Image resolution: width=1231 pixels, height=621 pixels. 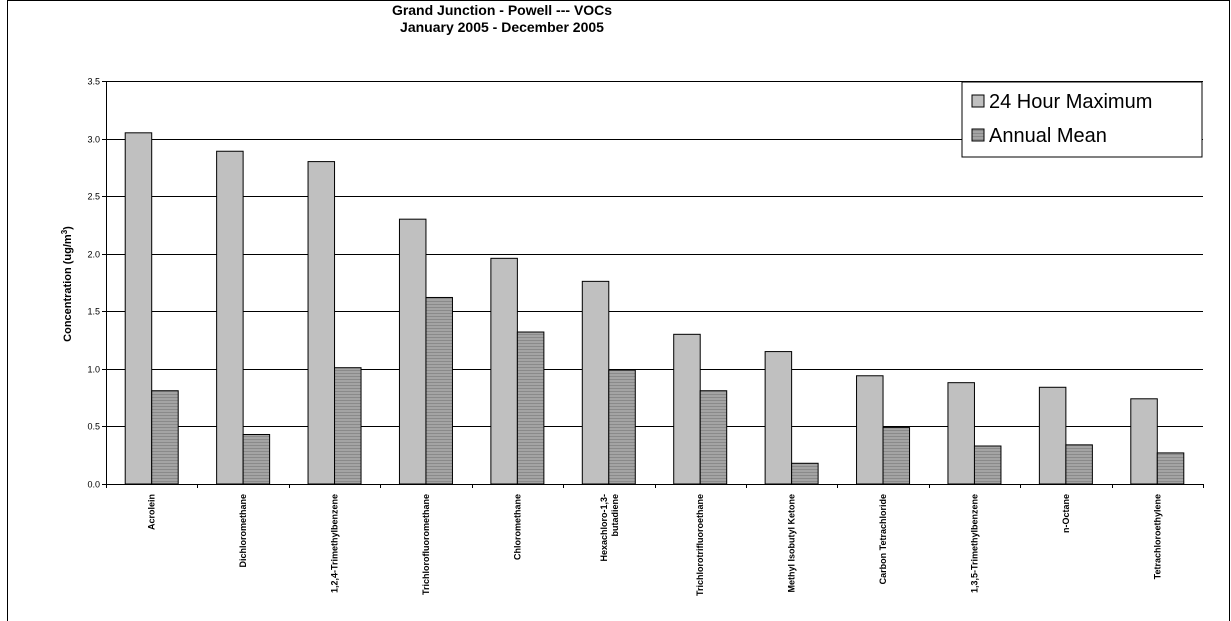 I want to click on y-tick-label: 2.5, so click(x=93, y=197).